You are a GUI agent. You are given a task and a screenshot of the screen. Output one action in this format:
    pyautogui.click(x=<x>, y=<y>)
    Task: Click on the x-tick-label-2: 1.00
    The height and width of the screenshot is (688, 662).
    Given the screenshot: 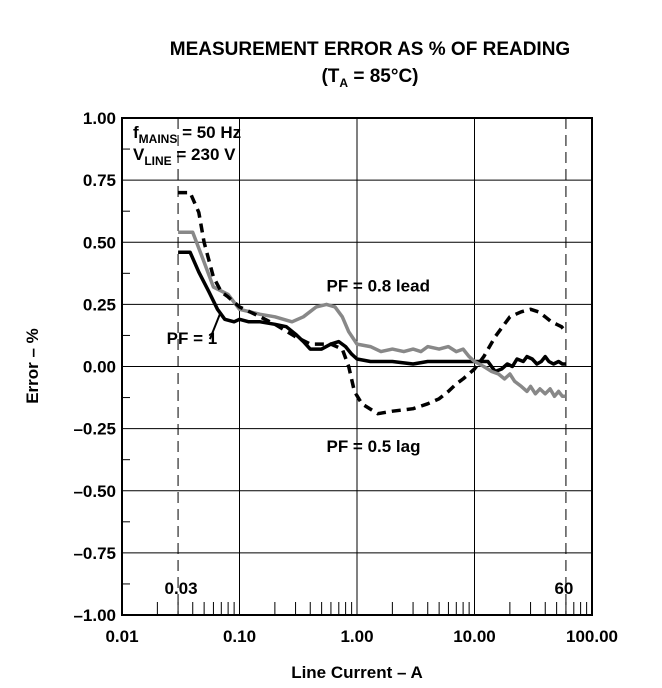 What is the action you would take?
    pyautogui.click(x=356, y=636)
    